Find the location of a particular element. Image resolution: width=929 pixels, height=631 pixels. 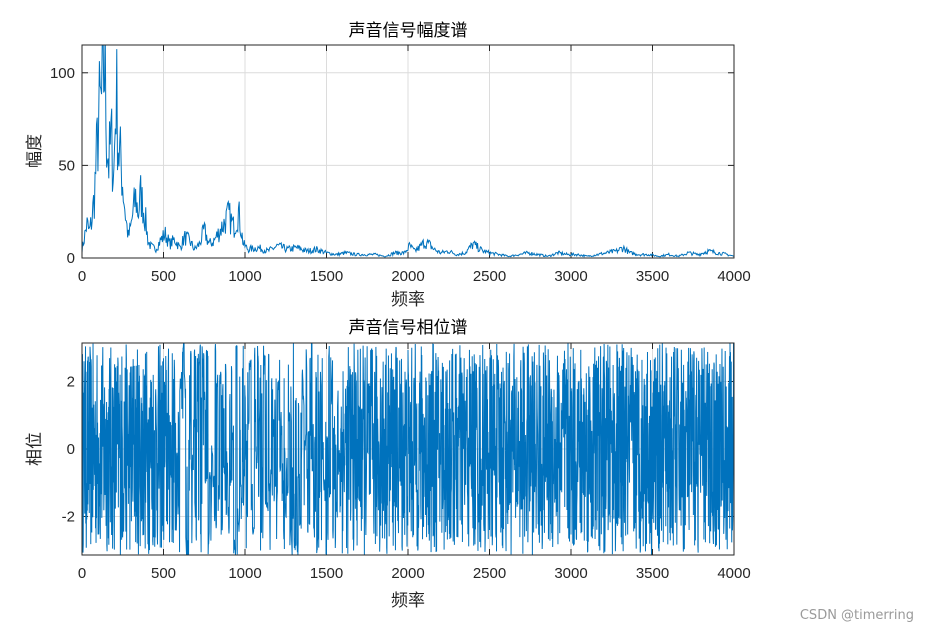

y-axis-label: 相位 is located at coordinates (35, 449).